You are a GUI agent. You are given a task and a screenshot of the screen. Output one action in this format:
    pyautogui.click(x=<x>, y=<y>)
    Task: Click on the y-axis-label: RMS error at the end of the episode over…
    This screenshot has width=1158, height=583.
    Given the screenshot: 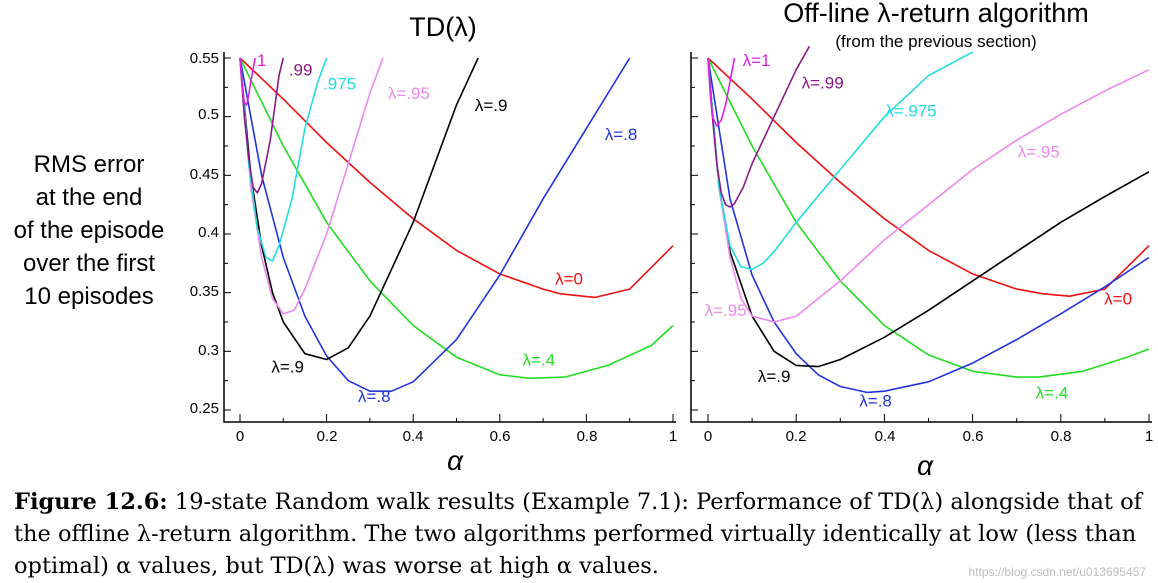 What is the action you would take?
    pyautogui.click(x=89, y=230)
    